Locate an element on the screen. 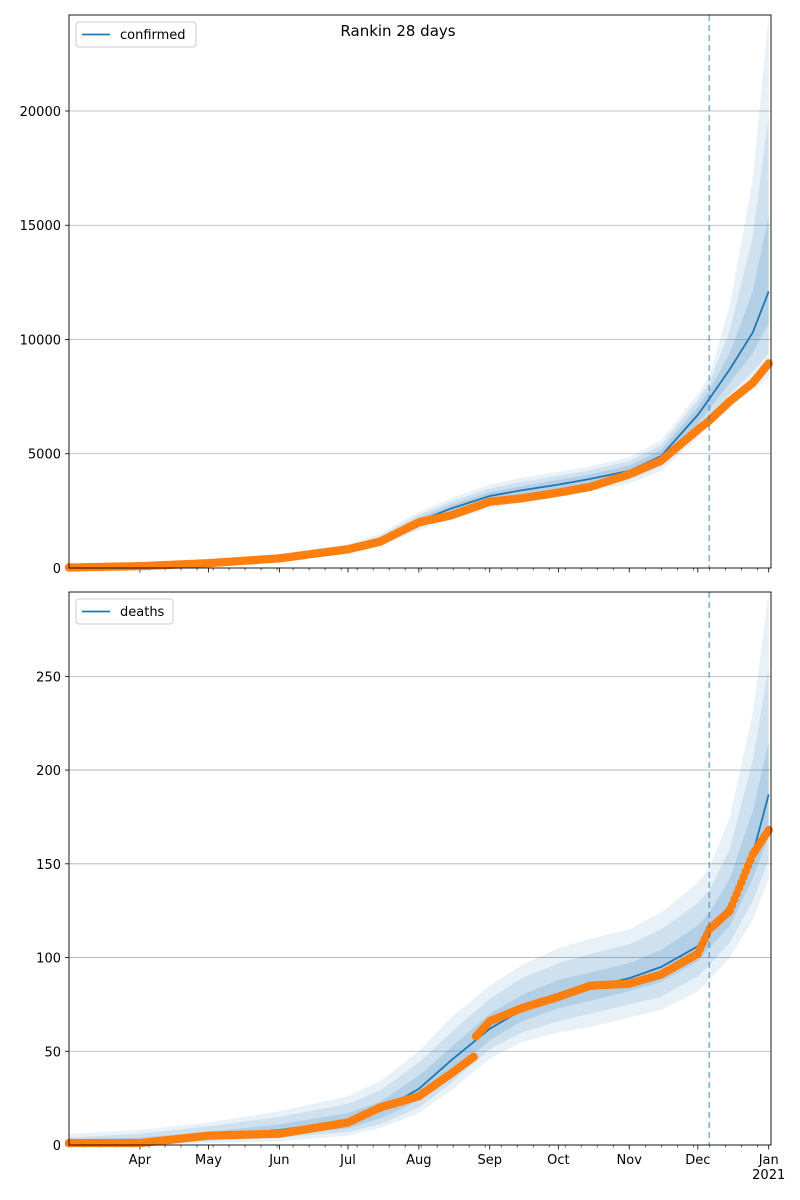  legend-label: deaths is located at coordinates (142, 612).